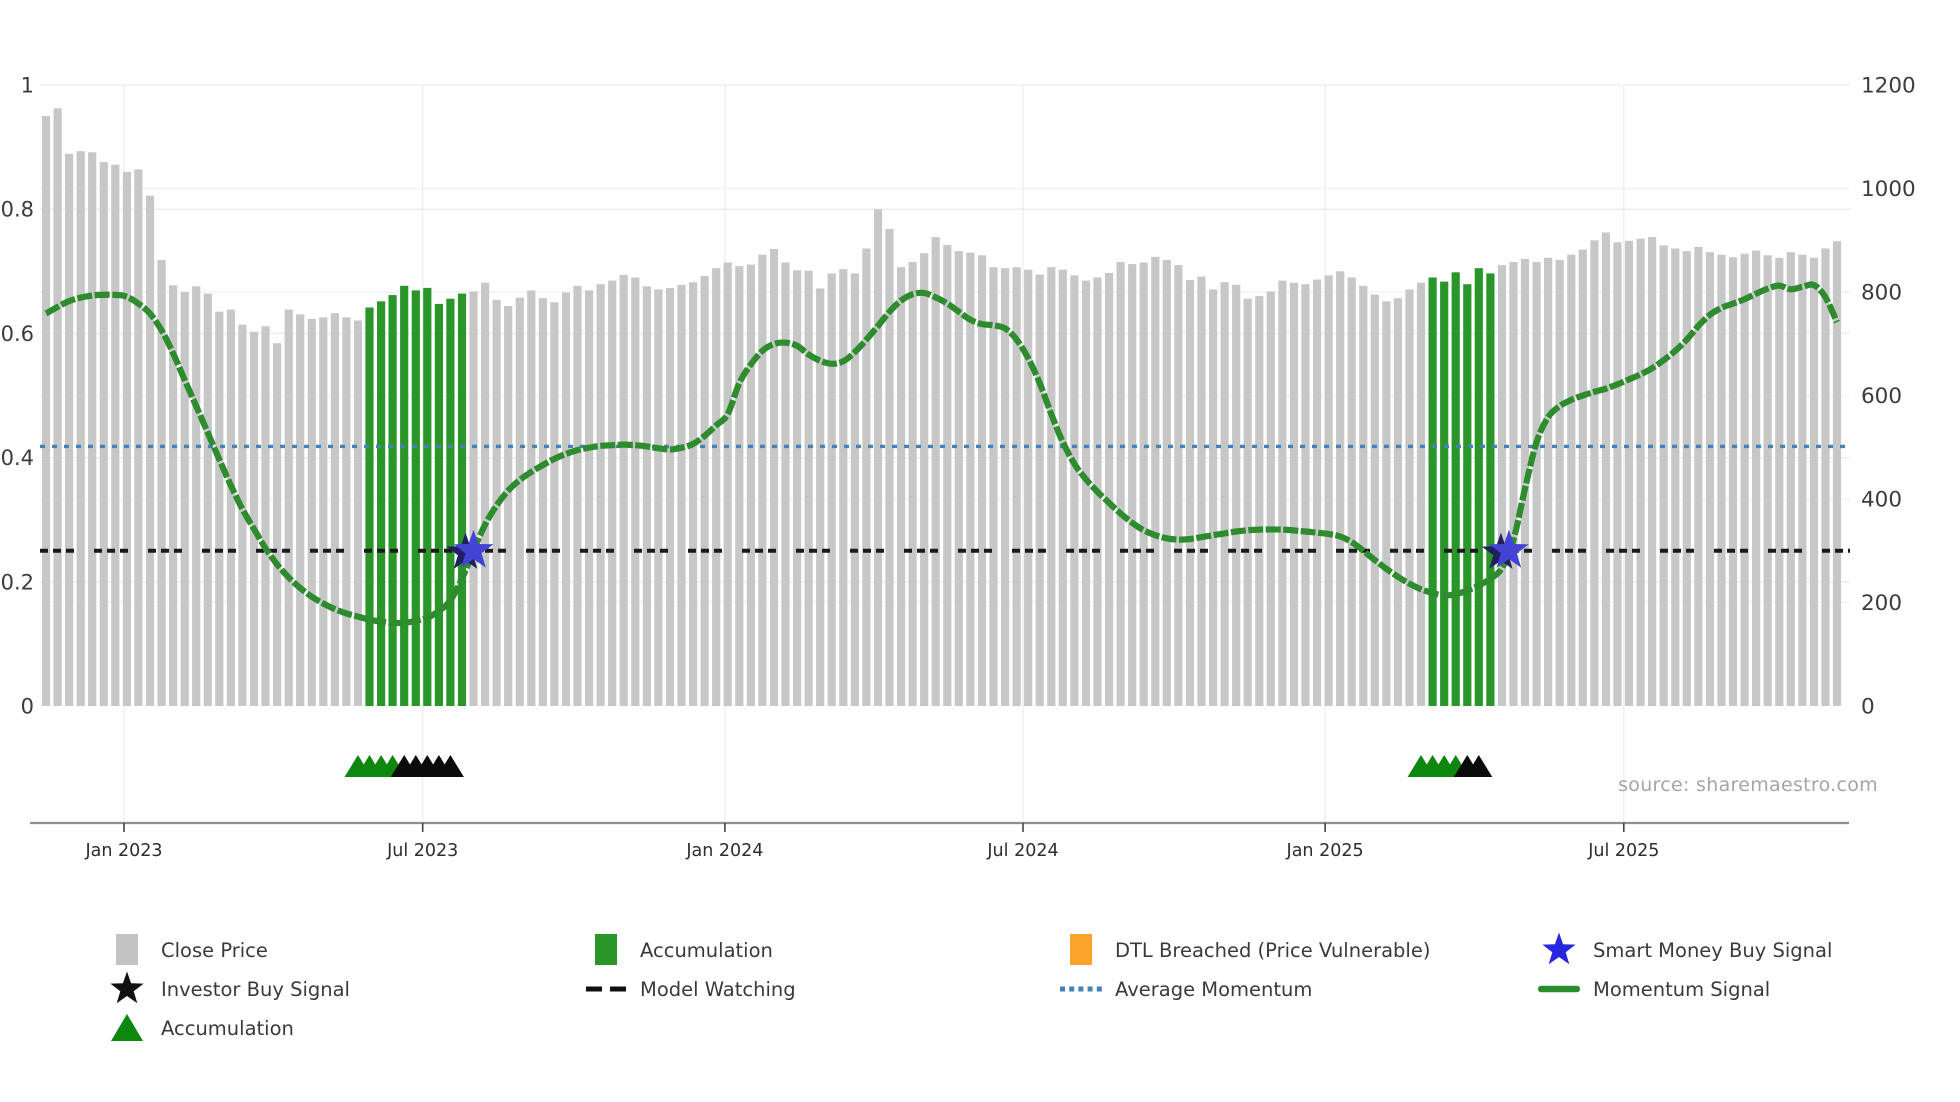 The width and height of the screenshot is (1960, 1102). What do you see at coordinates (1508, 548) in the screenshot?
I see `smart-money-buy-signal-star` at bounding box center [1508, 548].